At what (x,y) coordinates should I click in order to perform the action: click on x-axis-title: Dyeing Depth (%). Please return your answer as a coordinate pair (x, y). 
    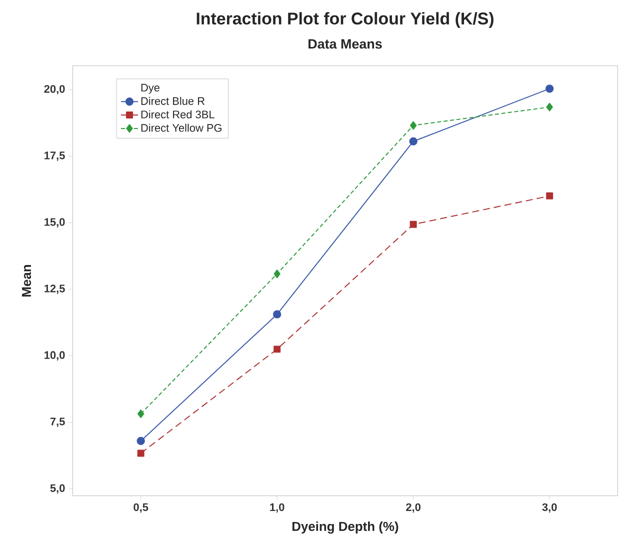
    Looking at the image, I should click on (345, 527).